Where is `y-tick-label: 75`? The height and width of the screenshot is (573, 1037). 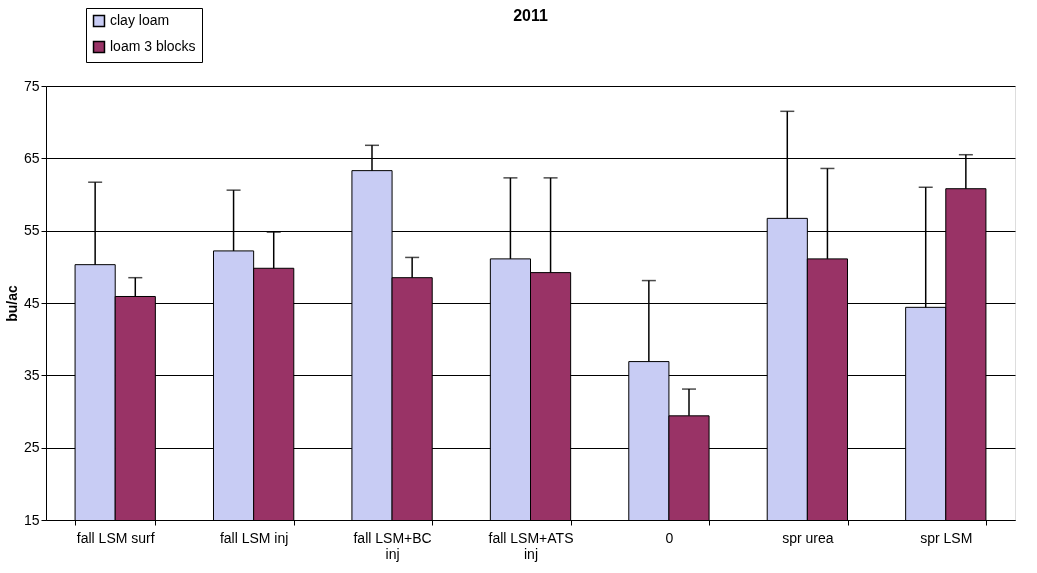
y-tick-label: 75 is located at coordinates (31, 85).